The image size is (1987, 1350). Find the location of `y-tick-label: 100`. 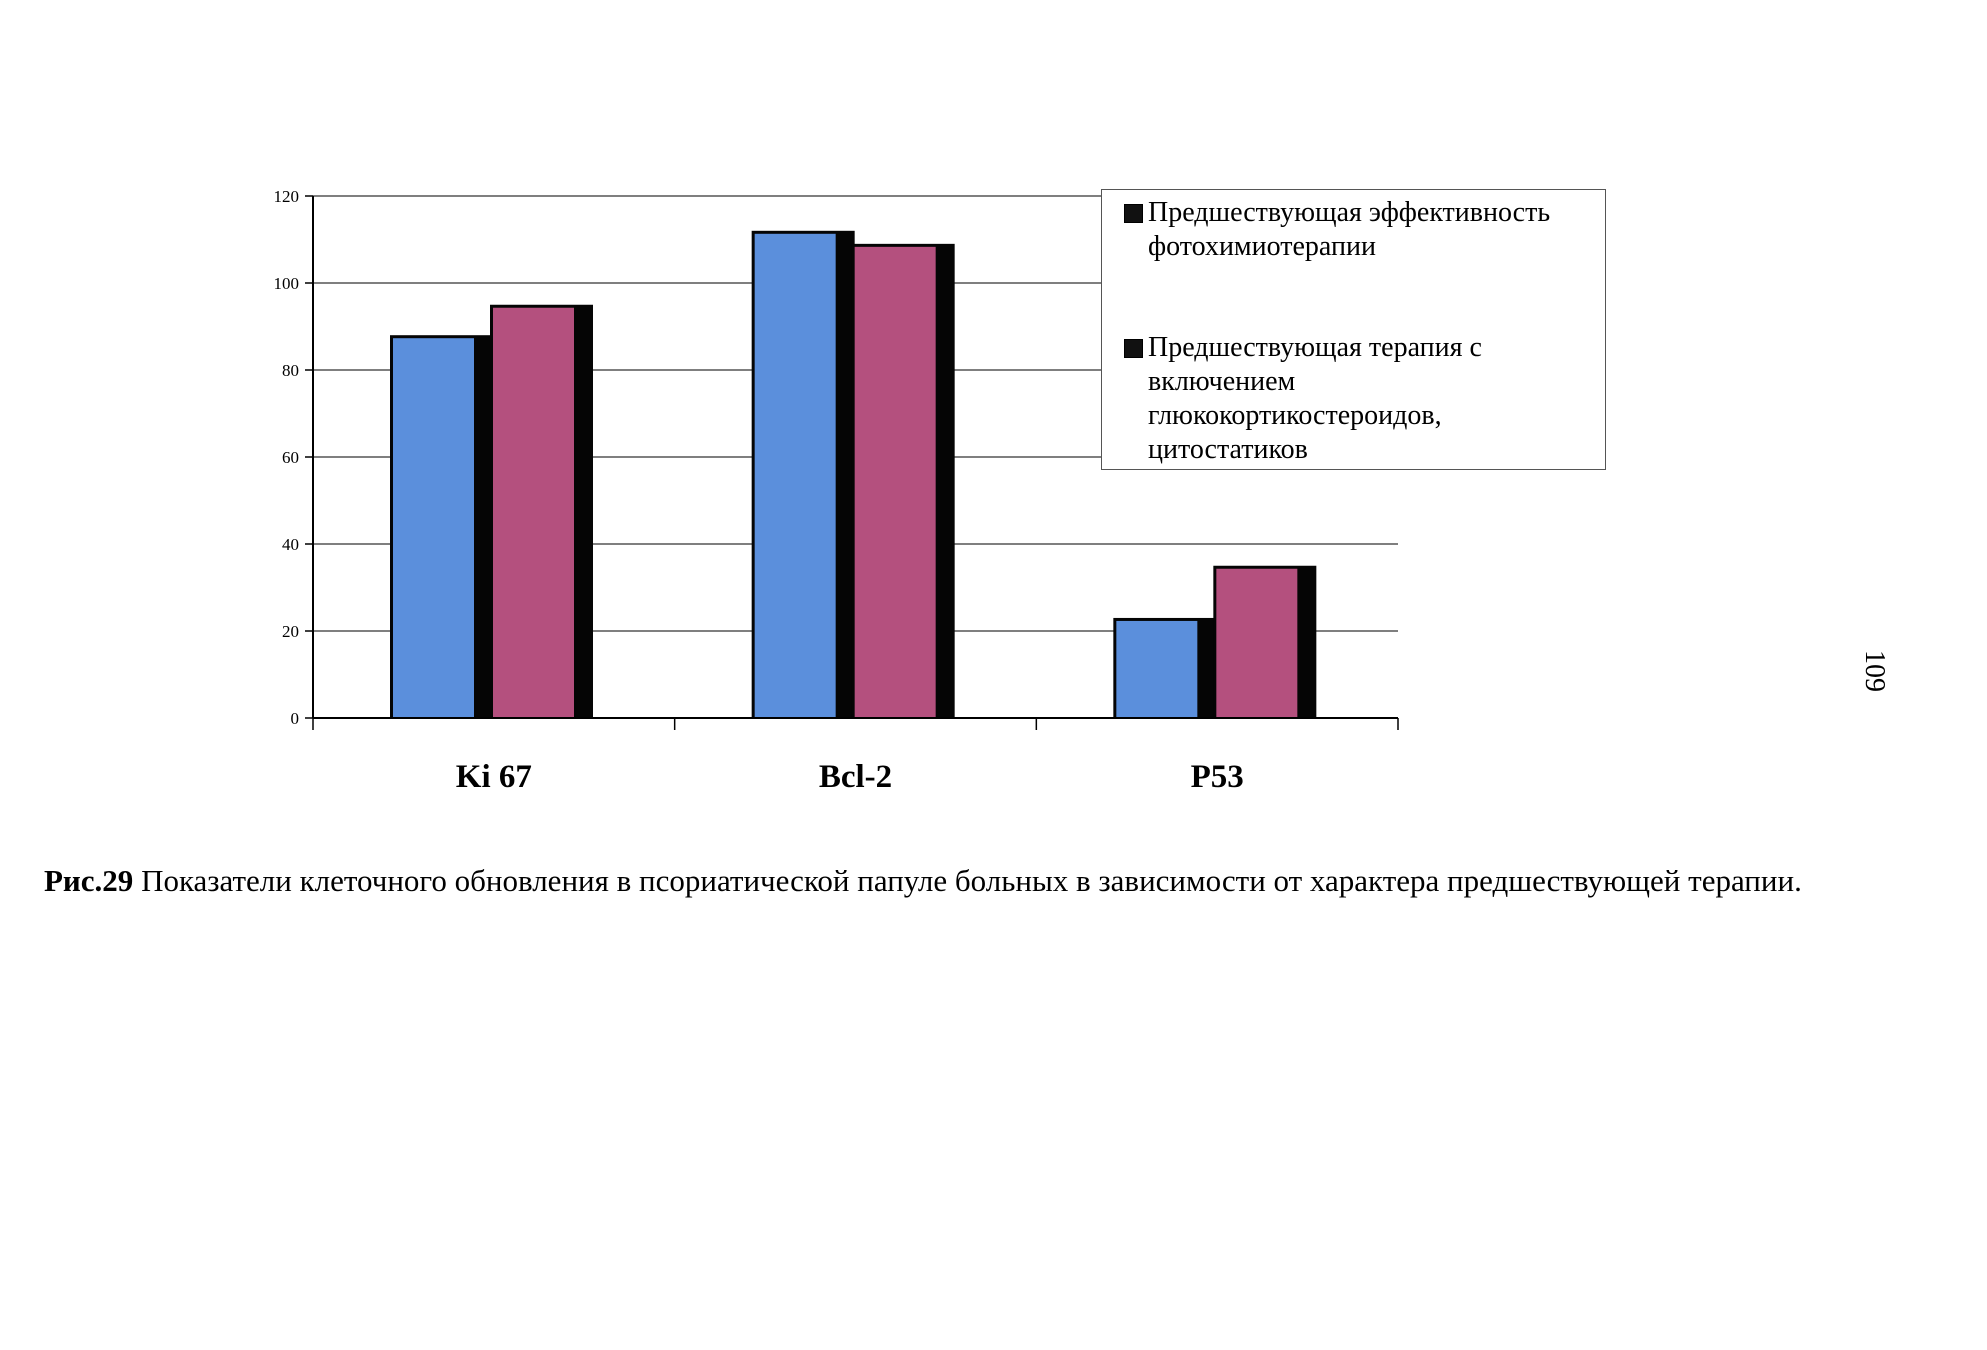

y-tick-label: 100 is located at coordinates (287, 283).